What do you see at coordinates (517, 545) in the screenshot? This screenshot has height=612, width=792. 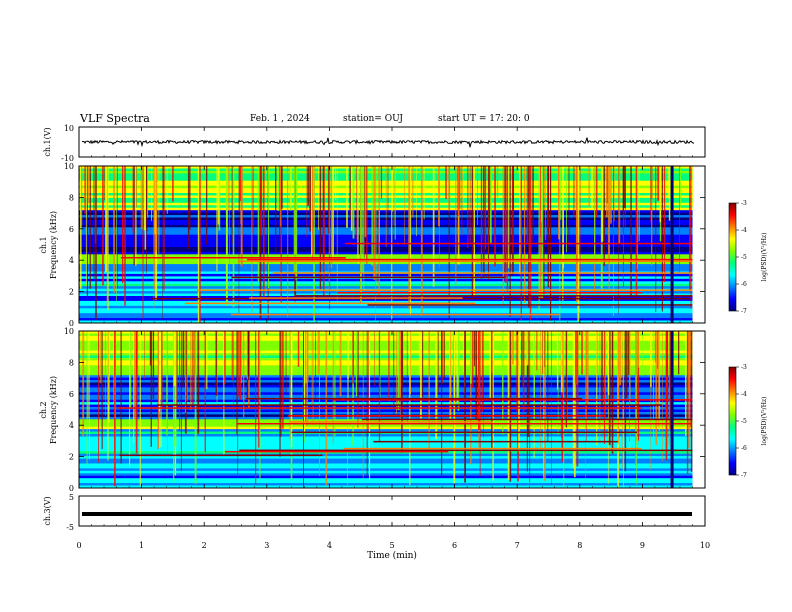 I see `time-tick-label: 7` at bounding box center [517, 545].